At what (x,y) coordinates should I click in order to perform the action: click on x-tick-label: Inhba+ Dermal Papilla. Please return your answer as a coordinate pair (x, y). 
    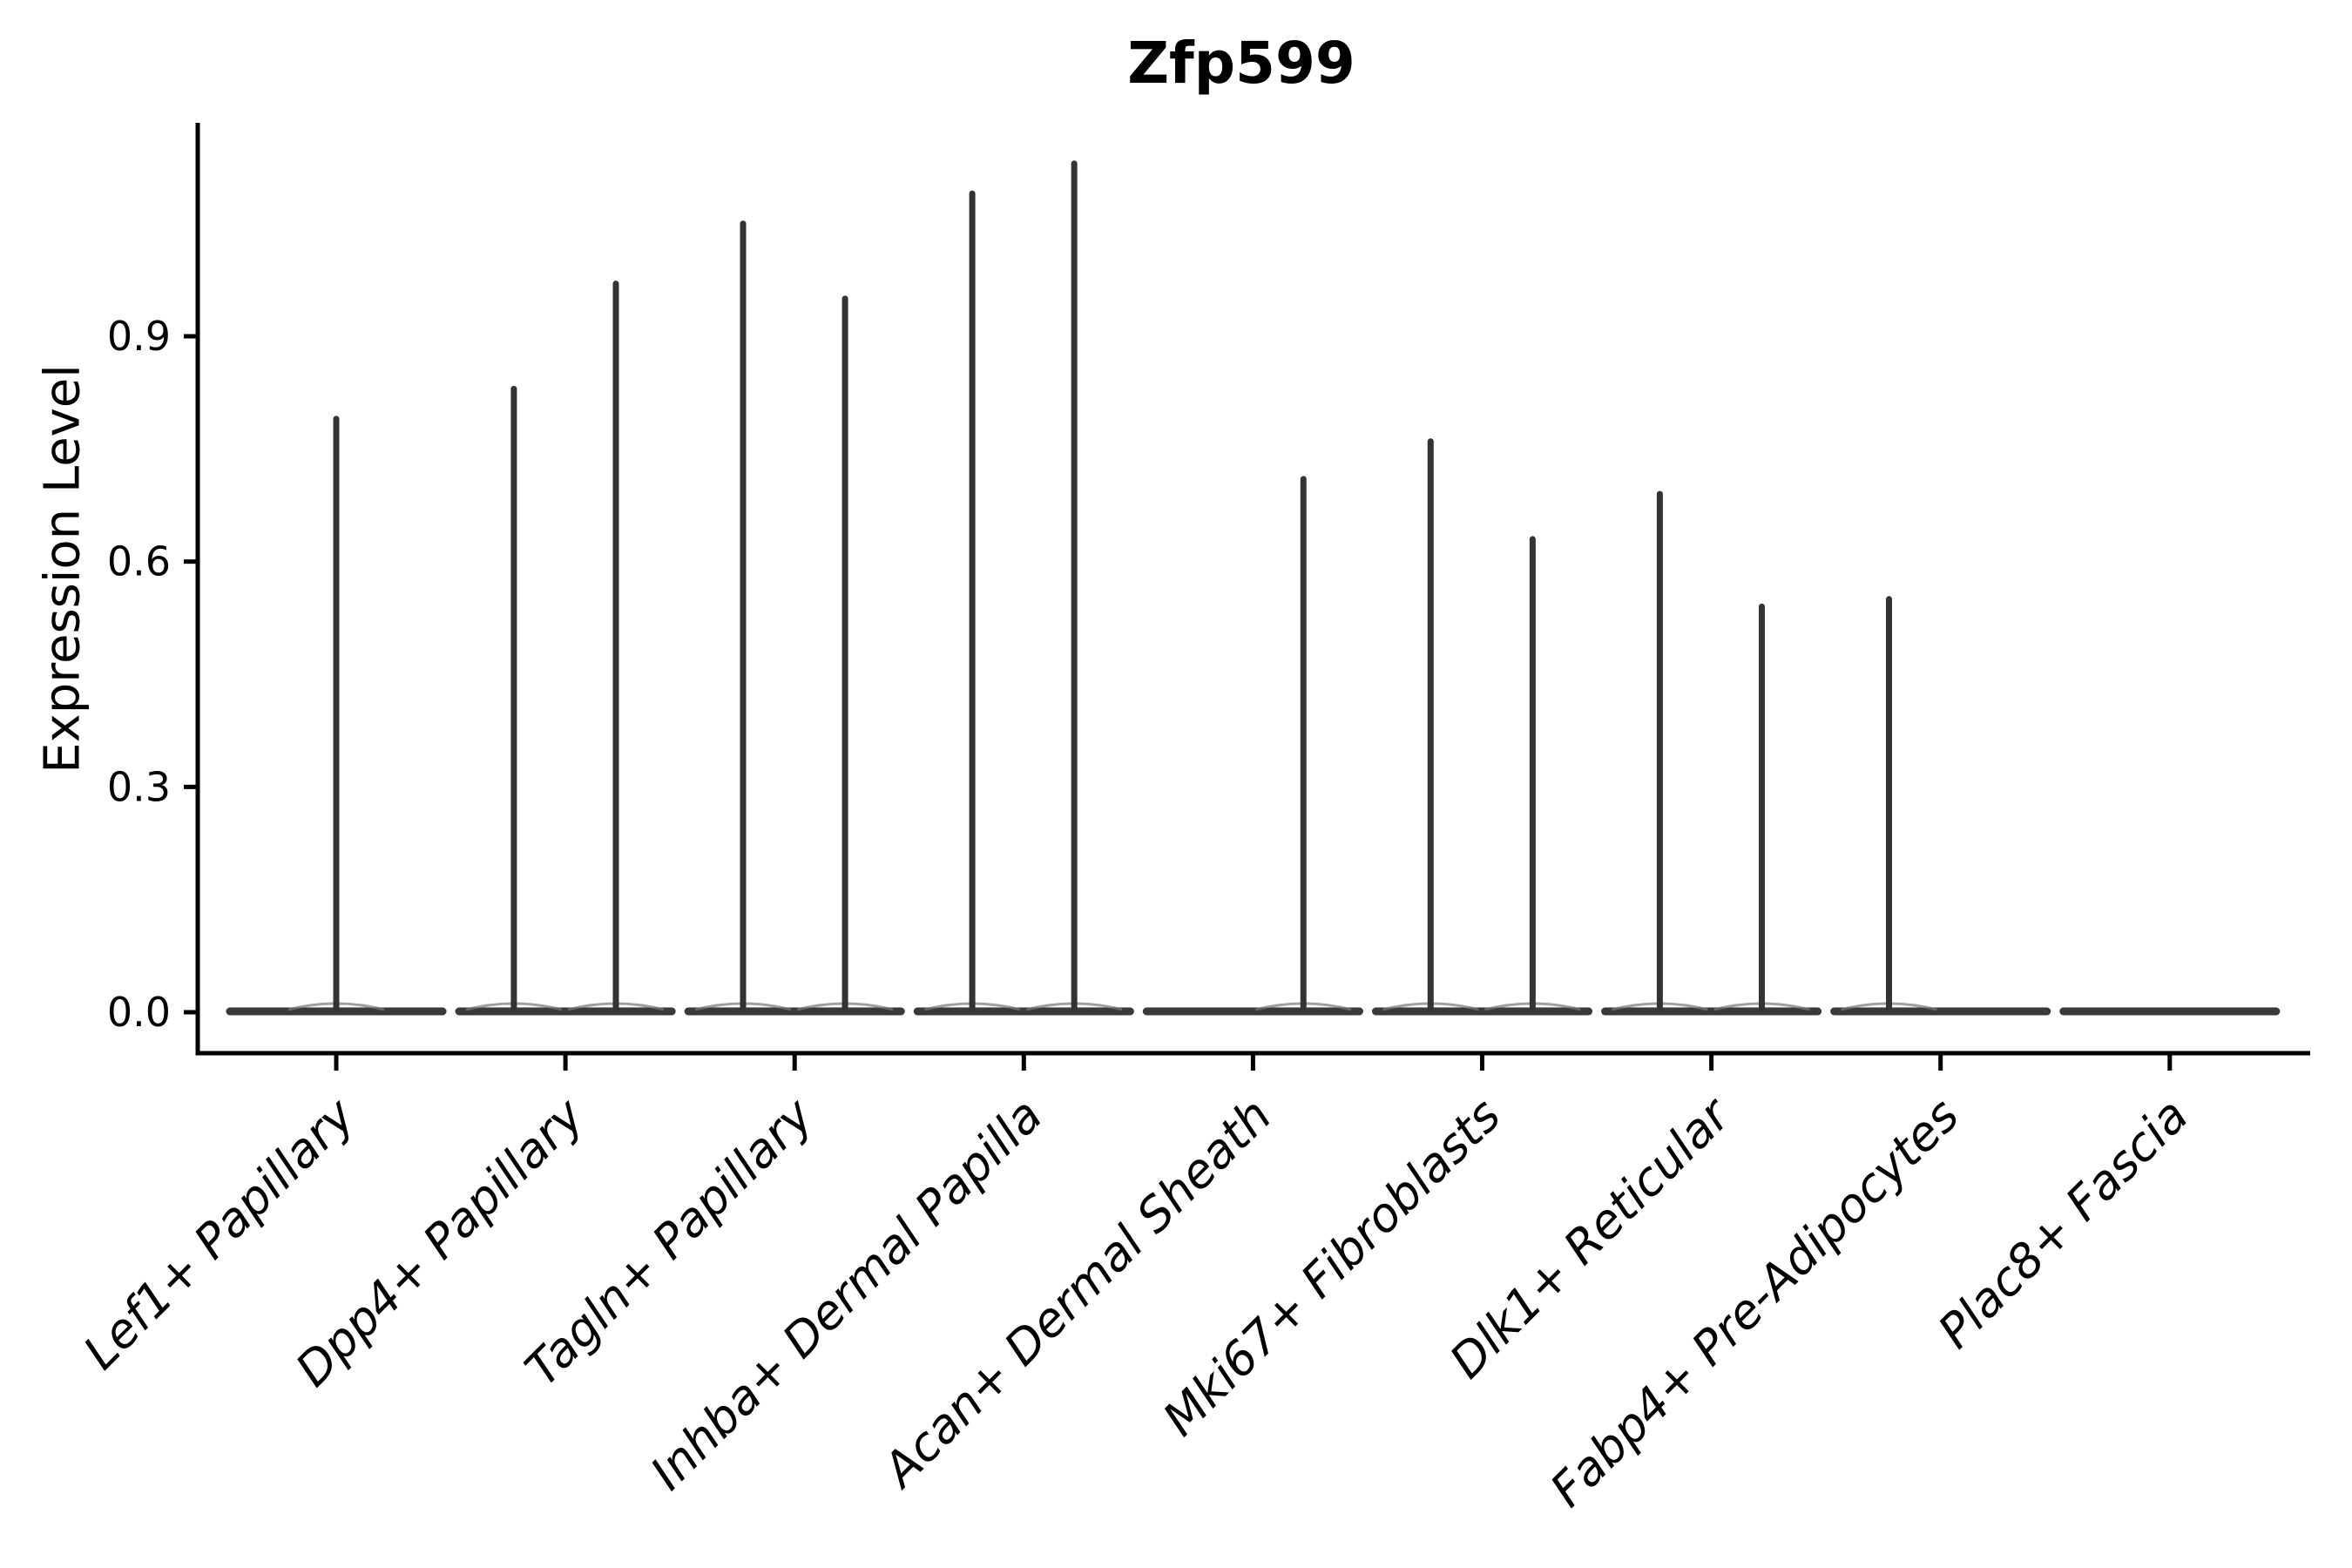
    Looking at the image, I should click on (846, 1294).